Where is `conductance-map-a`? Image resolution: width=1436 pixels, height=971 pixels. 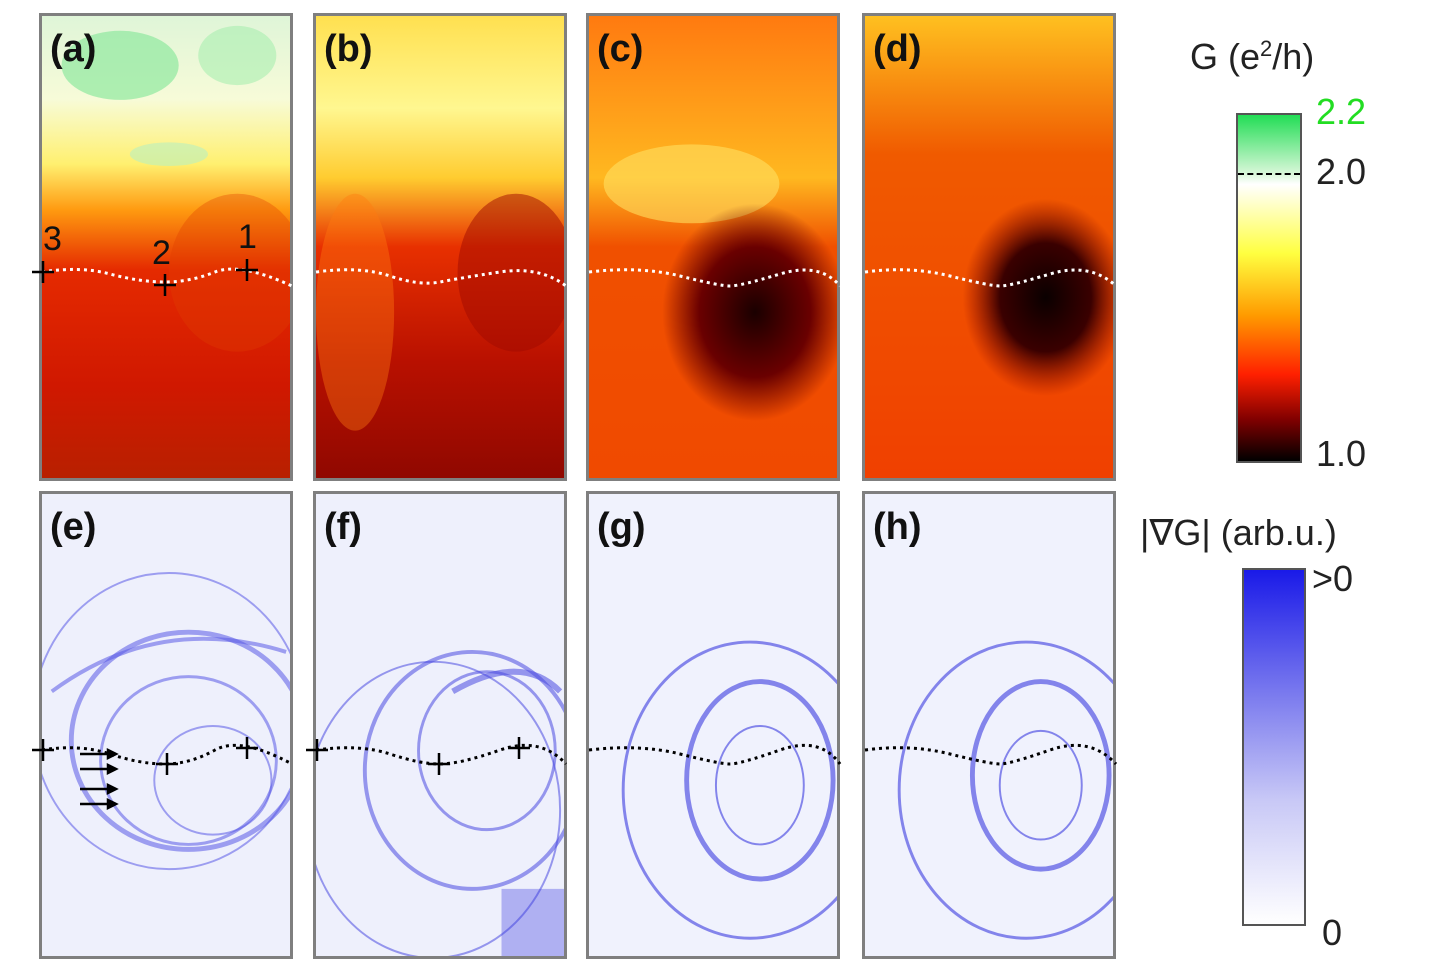
conductance-map-a is located at coordinates (166, 247).